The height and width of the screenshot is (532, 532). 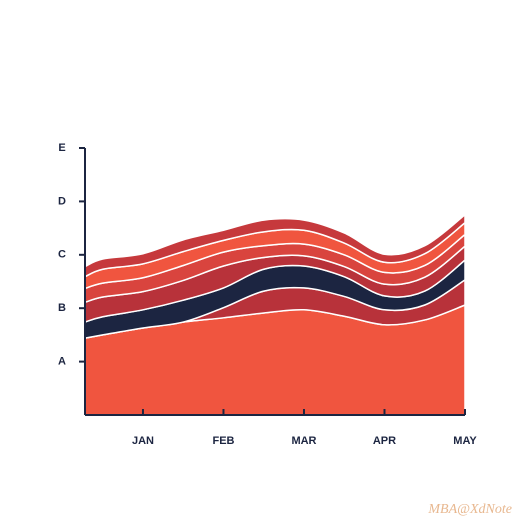 I want to click on x-tick-label: FEB, so click(x=223, y=441).